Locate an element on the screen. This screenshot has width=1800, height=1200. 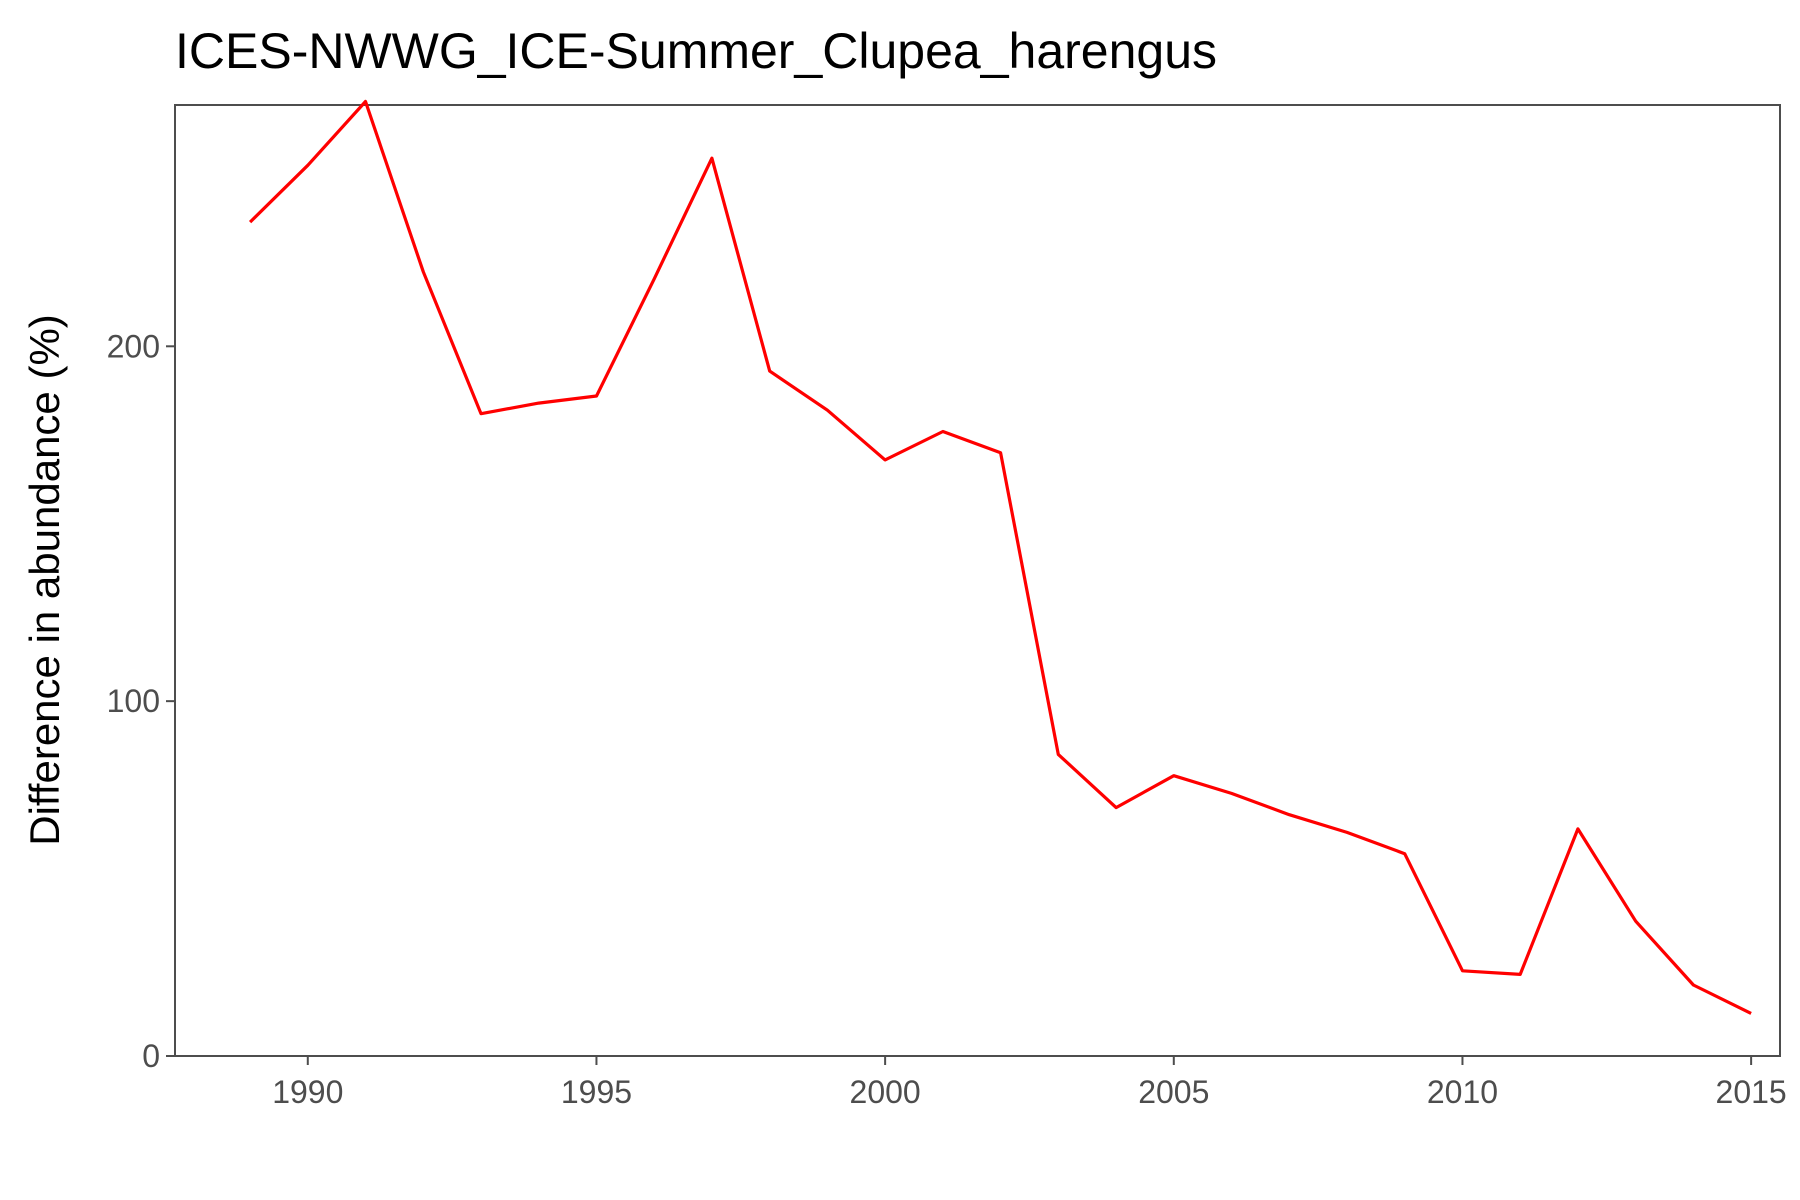
y-tick-label: 100 is located at coordinates (133, 701).